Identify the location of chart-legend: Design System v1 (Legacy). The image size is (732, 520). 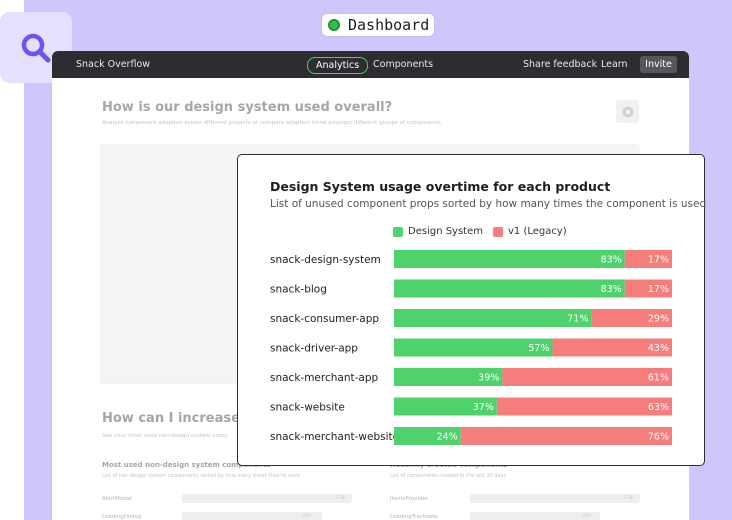
(485, 231).